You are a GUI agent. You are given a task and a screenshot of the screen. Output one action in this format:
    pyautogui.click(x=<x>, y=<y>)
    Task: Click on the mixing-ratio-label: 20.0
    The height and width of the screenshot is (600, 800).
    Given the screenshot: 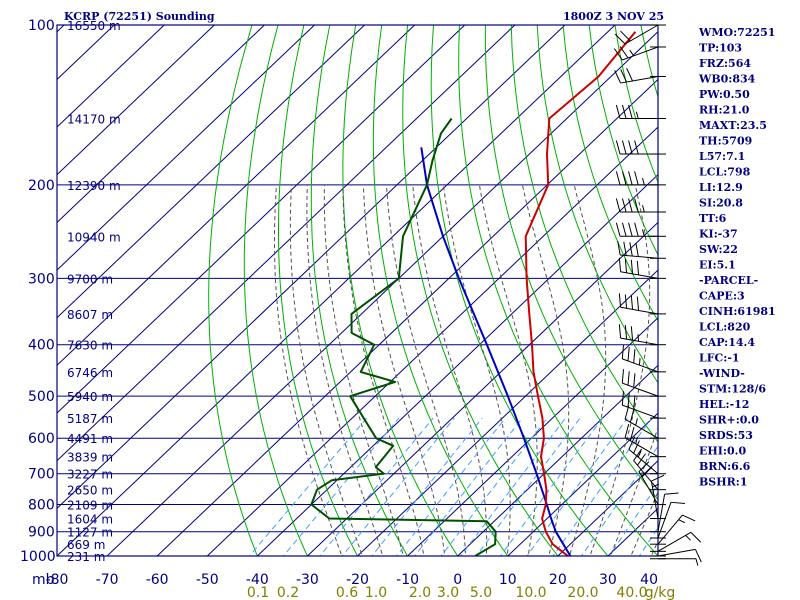 What is the action you would take?
    pyautogui.click(x=582, y=592)
    